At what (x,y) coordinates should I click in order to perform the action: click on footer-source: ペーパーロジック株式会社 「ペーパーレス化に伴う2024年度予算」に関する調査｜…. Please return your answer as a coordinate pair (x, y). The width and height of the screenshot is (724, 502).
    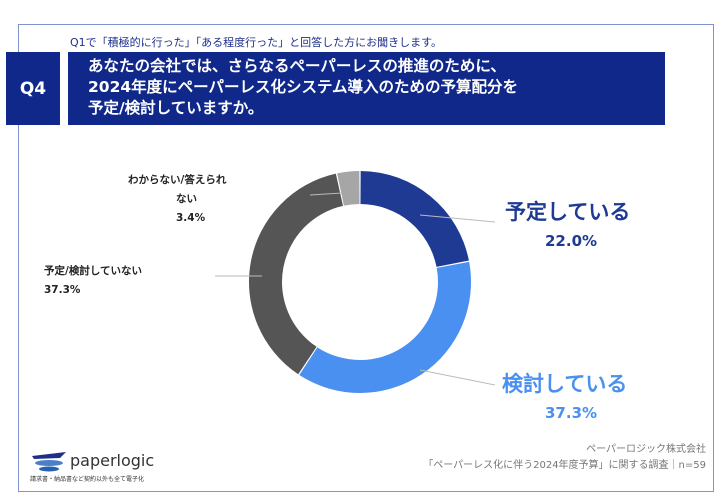
    Looking at the image, I should click on (564, 458).